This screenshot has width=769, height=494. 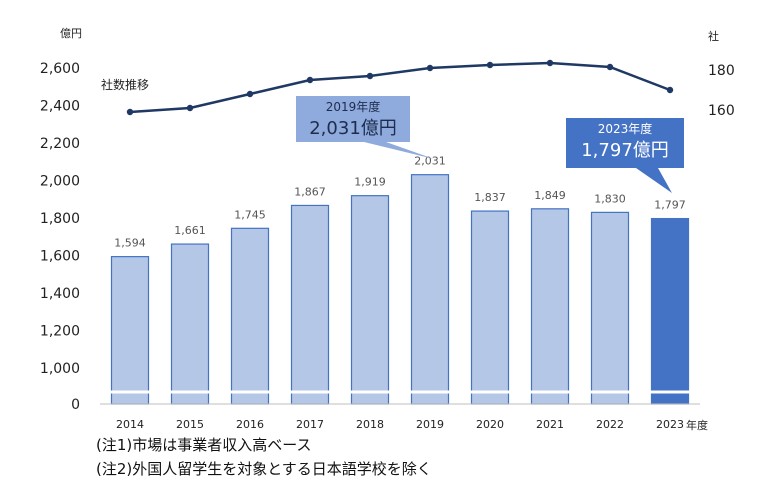 What do you see at coordinates (721, 111) in the screenshot?
I see `y2-tick-label: 160` at bounding box center [721, 111].